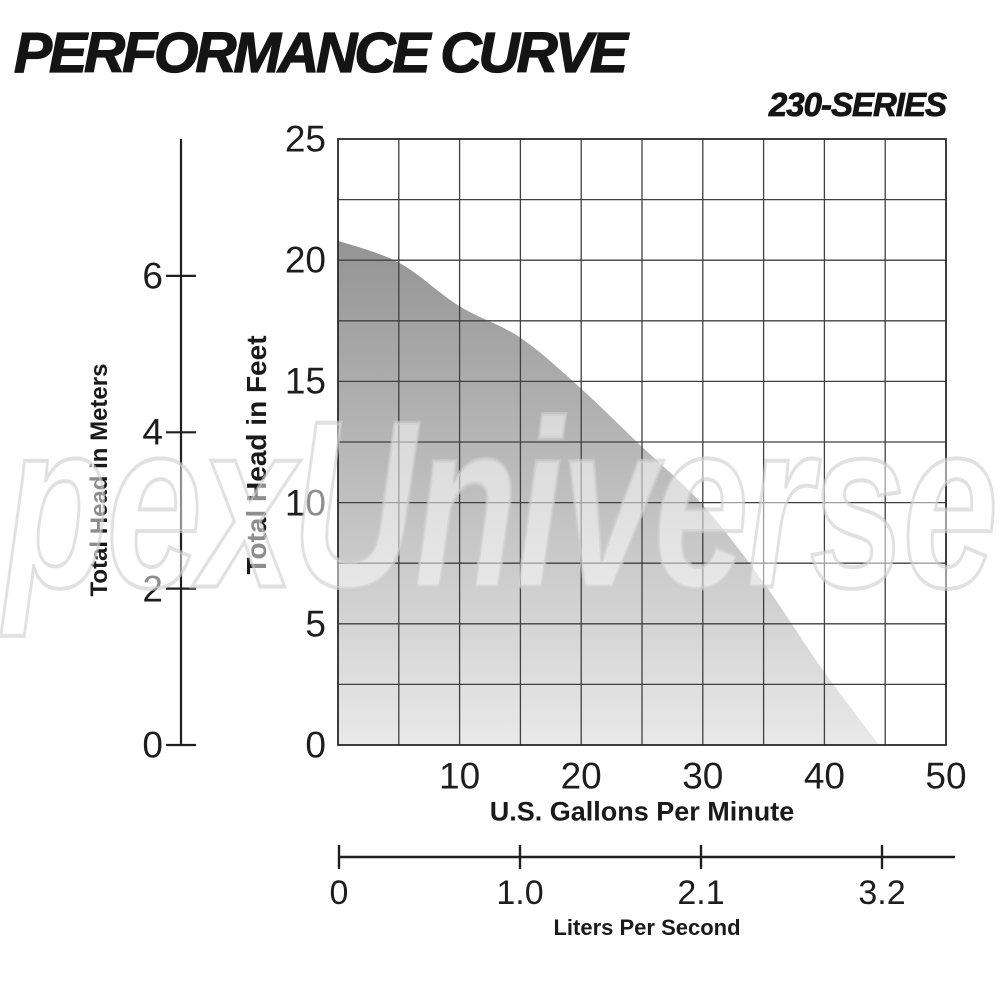  What do you see at coordinates (858, 105) in the screenshot?
I see `series-label: 230-SERIES` at bounding box center [858, 105].